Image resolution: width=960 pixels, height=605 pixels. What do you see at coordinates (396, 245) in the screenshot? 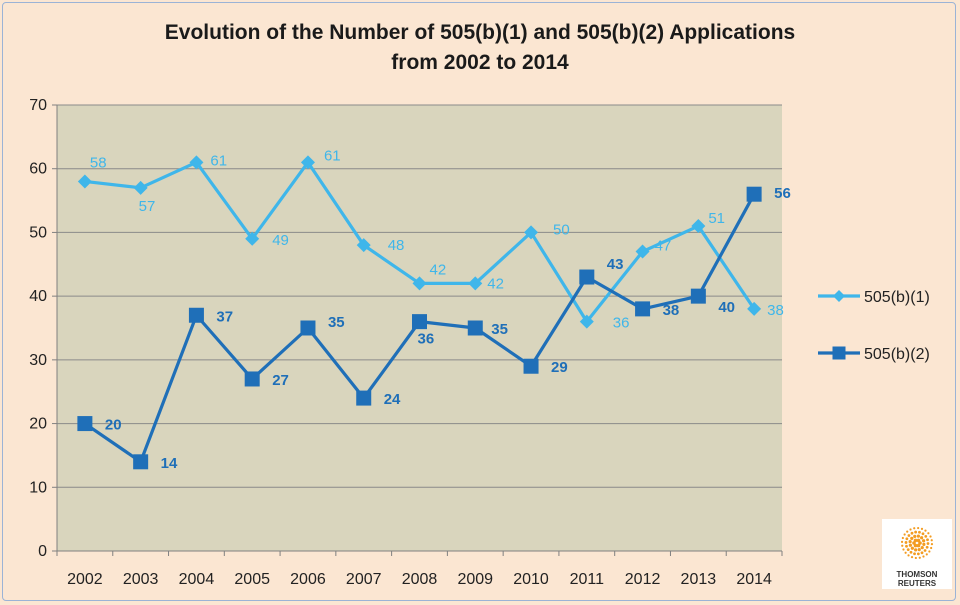
I see `data-label: 48` at bounding box center [396, 245].